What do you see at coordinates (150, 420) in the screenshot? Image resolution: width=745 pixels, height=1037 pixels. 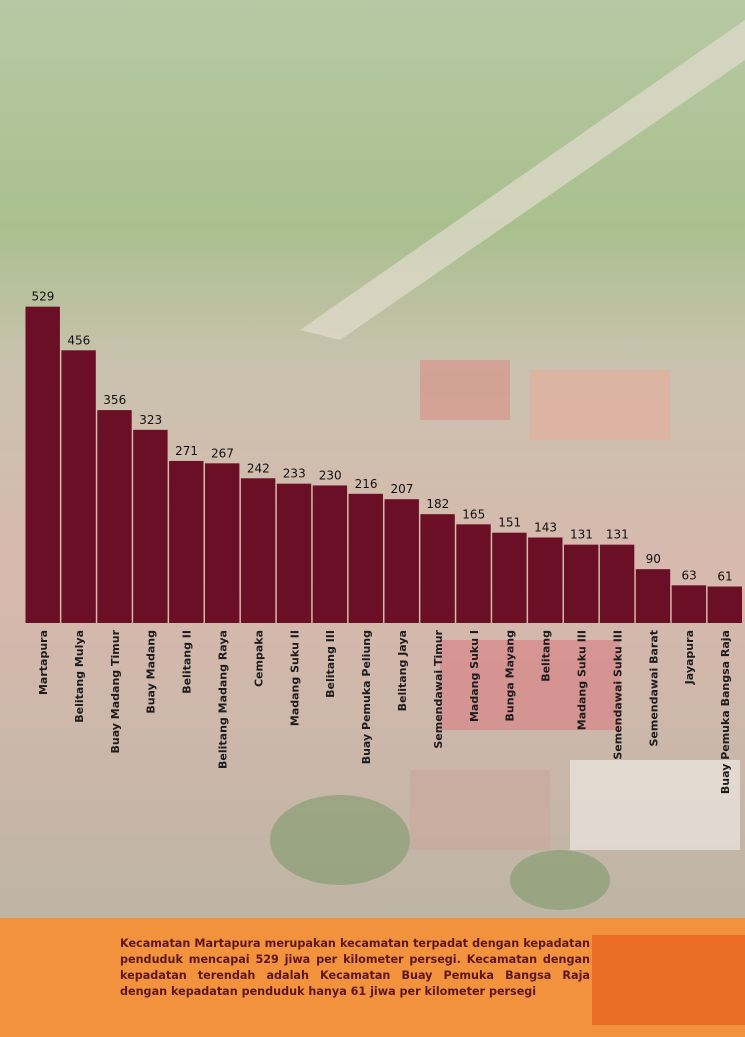 I see `value-label: 323` at bounding box center [150, 420].